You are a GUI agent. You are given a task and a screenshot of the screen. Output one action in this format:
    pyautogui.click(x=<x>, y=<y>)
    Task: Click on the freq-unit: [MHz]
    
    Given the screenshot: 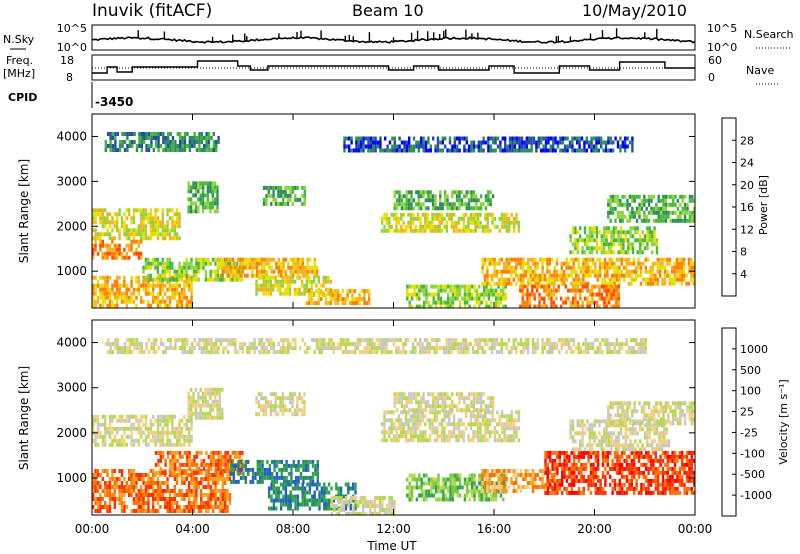 What is the action you would take?
    pyautogui.click(x=19, y=73)
    